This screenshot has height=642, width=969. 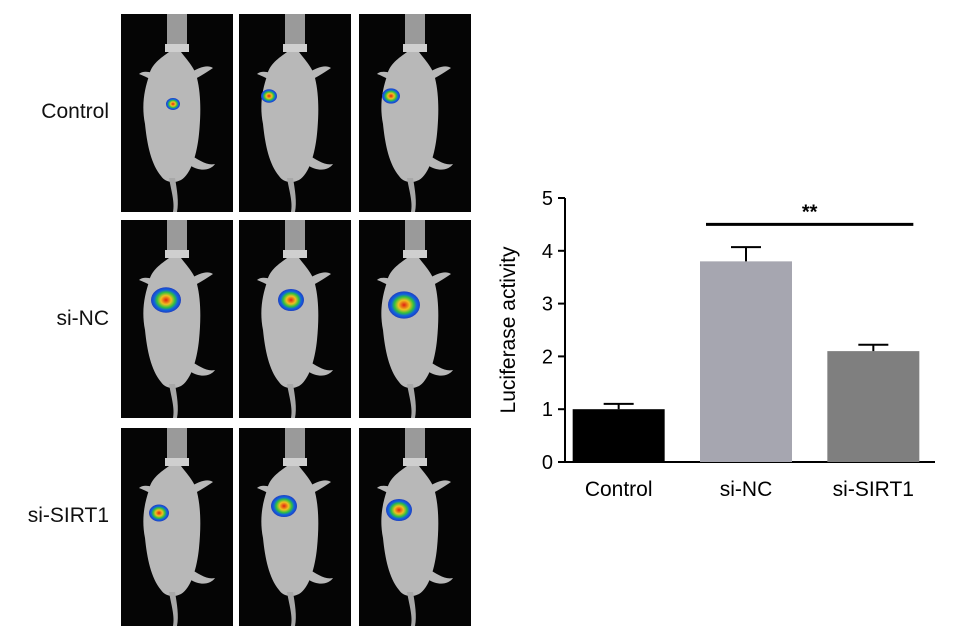 I want to click on y-tick-label: 0, so click(x=547, y=463).